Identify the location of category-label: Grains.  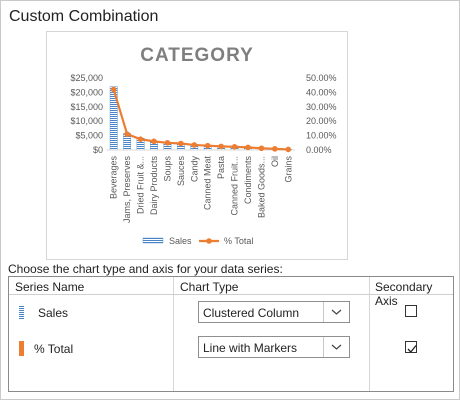
(288, 169).